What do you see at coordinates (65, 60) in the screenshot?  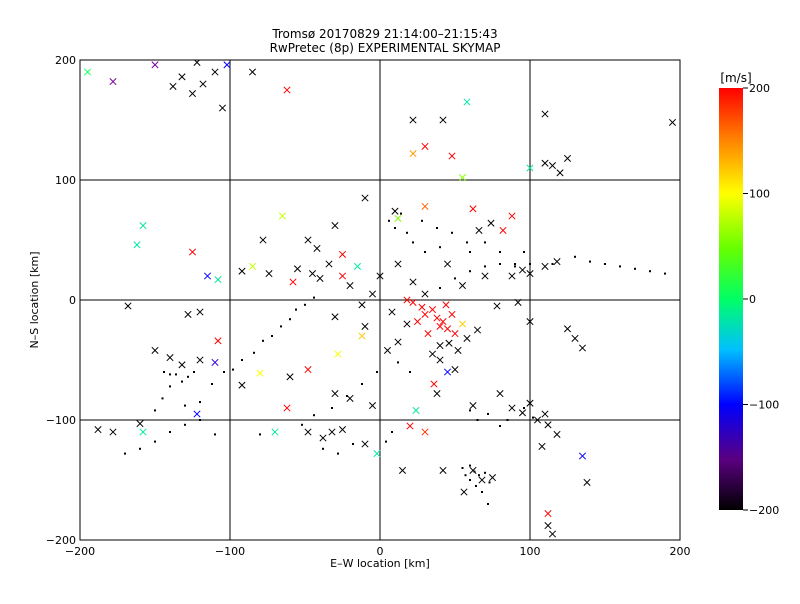 I see `y-tick-label: 200` at bounding box center [65, 60].